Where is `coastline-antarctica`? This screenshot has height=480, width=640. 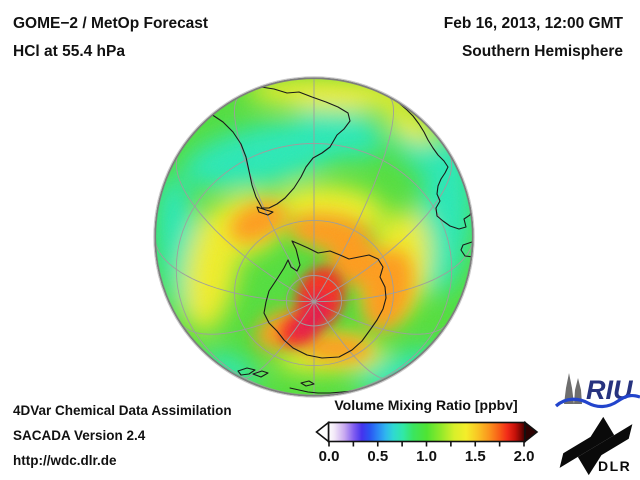
coastline-antarctica is located at coordinates (325, 299).